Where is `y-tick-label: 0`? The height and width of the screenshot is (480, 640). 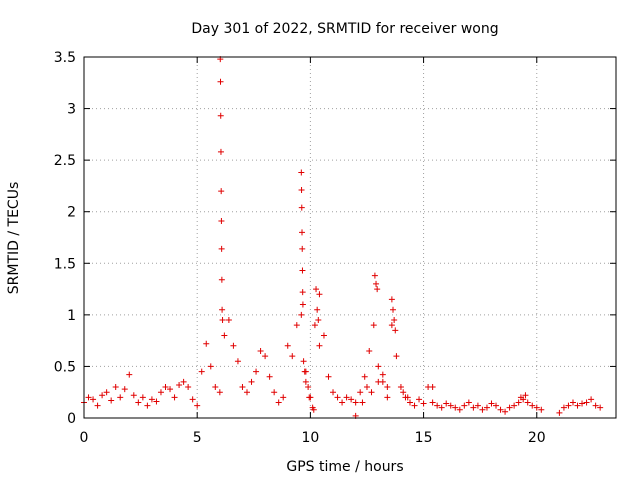 y-tick-label: 0 is located at coordinates (71, 419).